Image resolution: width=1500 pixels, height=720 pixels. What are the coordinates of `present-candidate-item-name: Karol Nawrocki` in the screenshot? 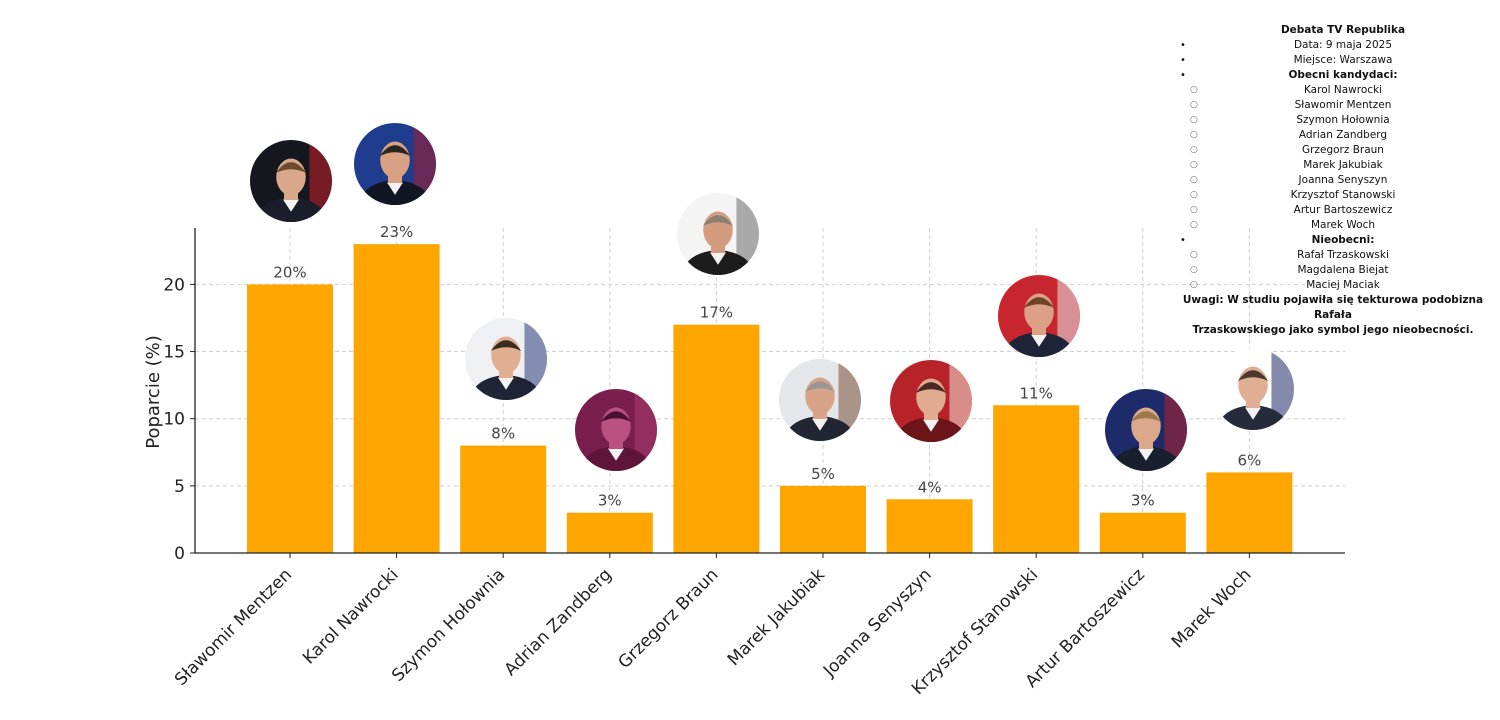 It's located at (1343, 90).